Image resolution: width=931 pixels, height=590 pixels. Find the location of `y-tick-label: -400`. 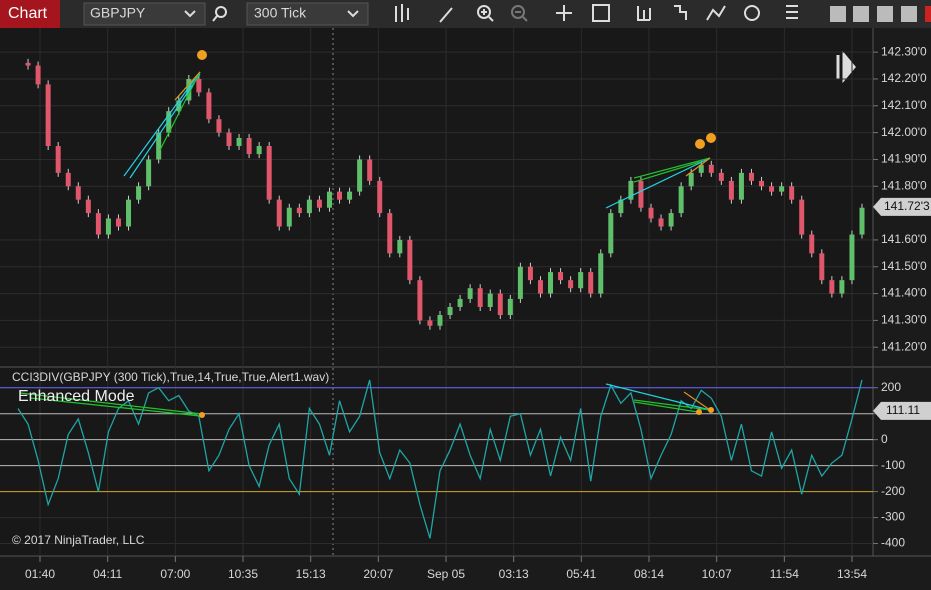

y-tick-label: -400 is located at coordinates (893, 543).